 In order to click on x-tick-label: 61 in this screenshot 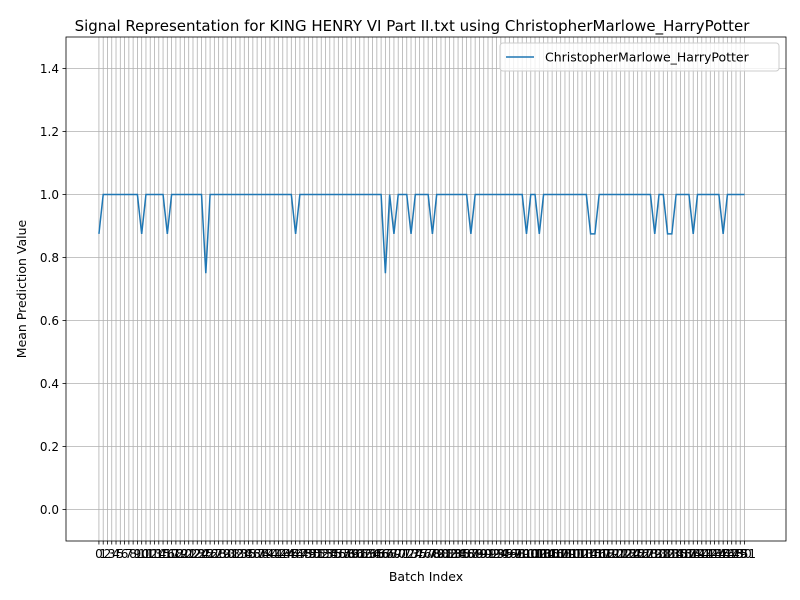, I will do `click(359, 554)`.